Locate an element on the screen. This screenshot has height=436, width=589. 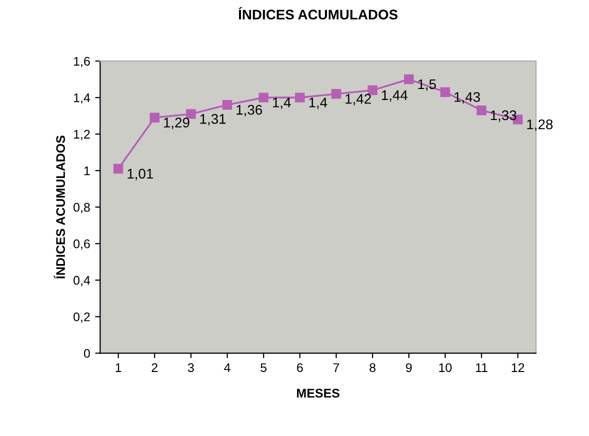
x-tick-label: 9 is located at coordinates (409, 367).